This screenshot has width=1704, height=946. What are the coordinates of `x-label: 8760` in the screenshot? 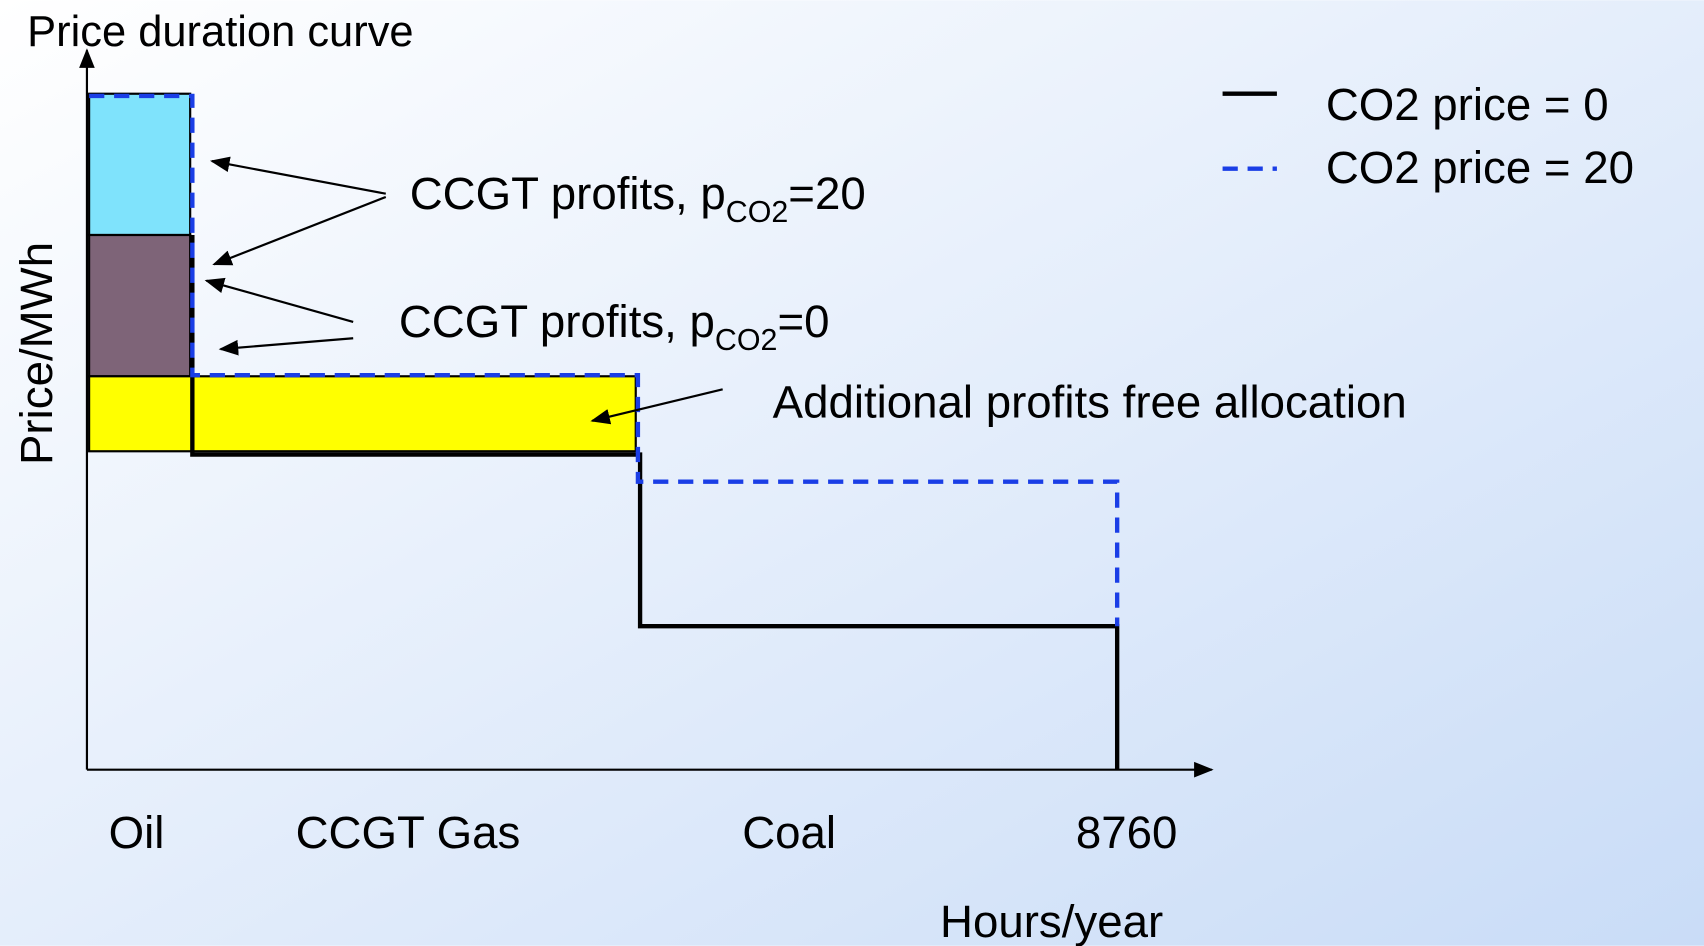 It's located at (1127, 832).